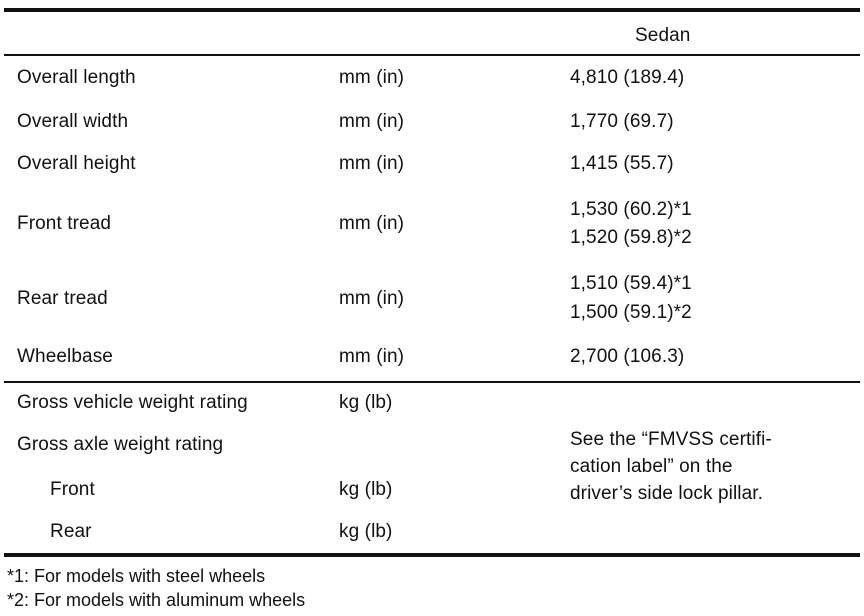 The height and width of the screenshot is (616, 864). What do you see at coordinates (64, 223) in the screenshot?
I see `row-label-front-tread: Front tread` at bounding box center [64, 223].